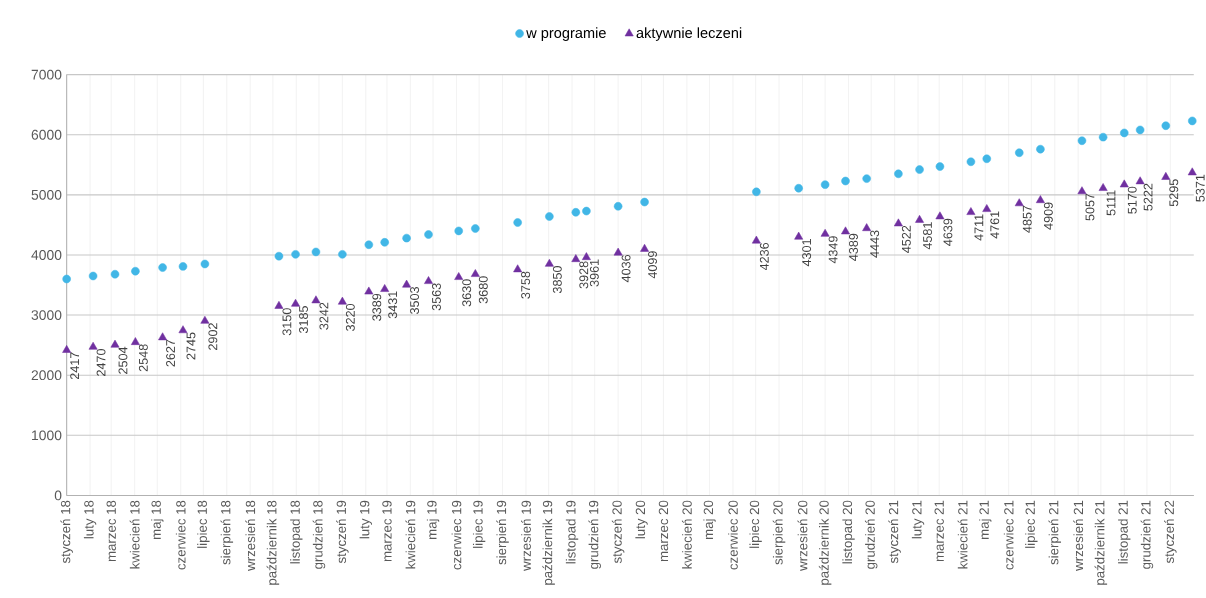 The image size is (1206, 598). I want to click on data-label: 4761, so click(995, 225).